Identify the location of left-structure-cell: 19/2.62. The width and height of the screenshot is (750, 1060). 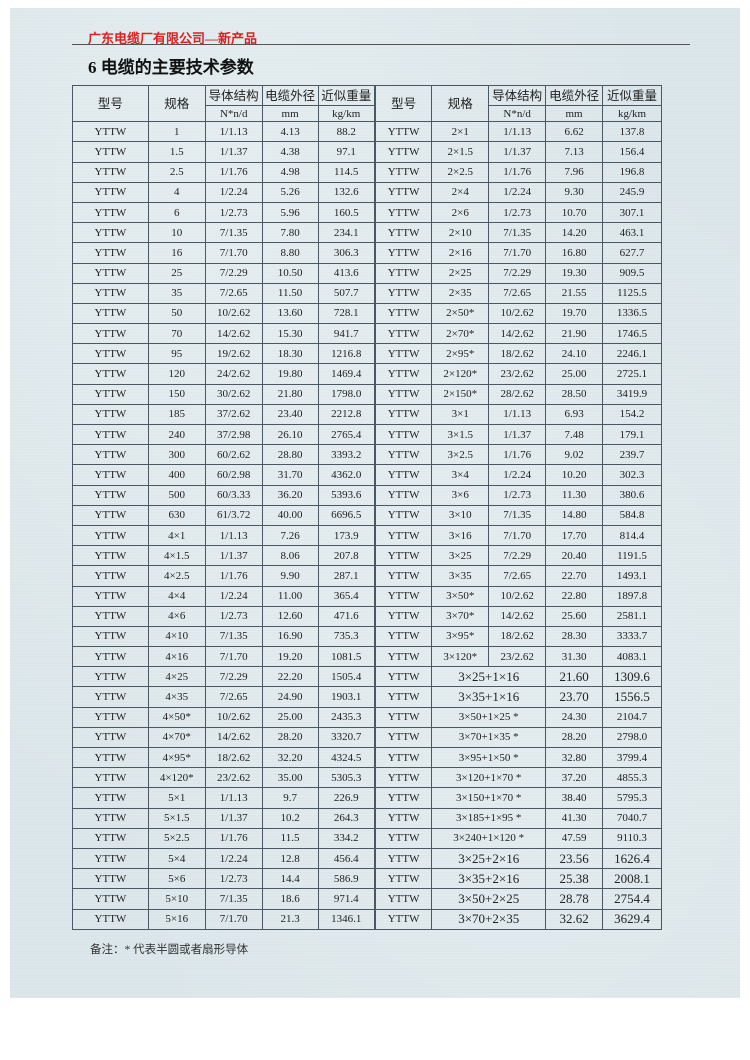
(233, 354).